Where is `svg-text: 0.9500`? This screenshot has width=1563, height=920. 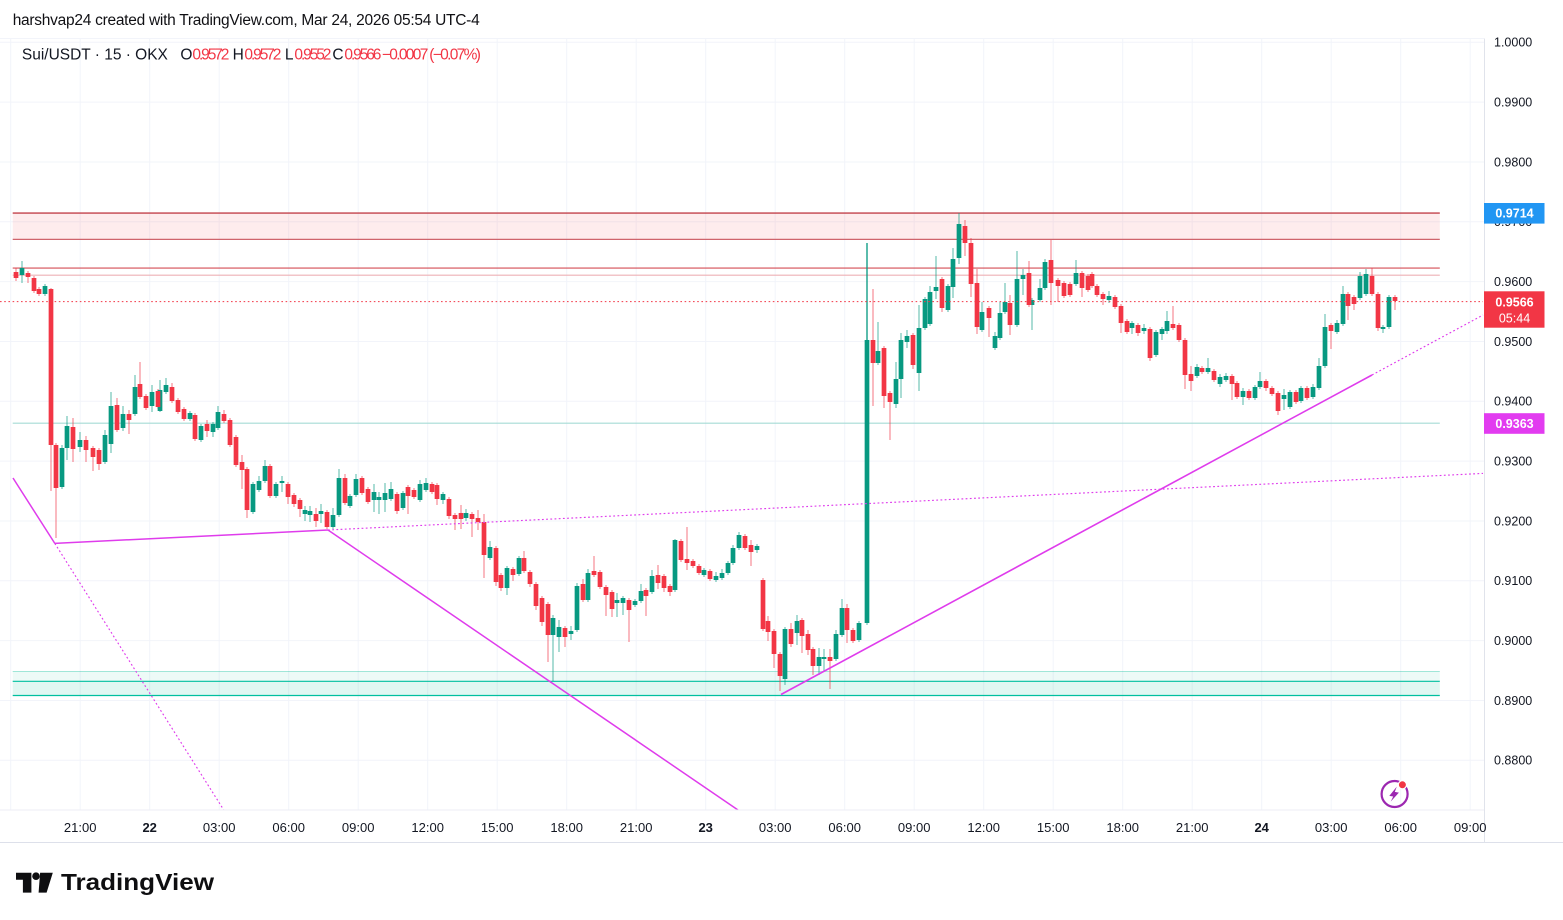 svg-text: 0.9500 is located at coordinates (1513, 342).